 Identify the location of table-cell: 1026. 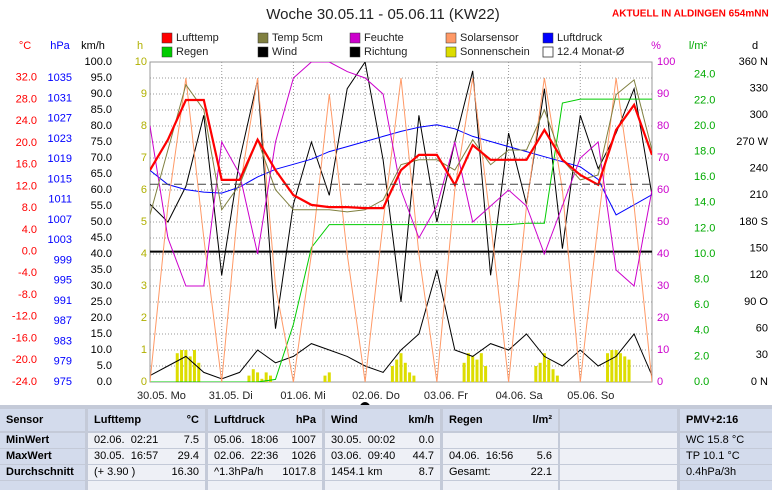
(303, 456).